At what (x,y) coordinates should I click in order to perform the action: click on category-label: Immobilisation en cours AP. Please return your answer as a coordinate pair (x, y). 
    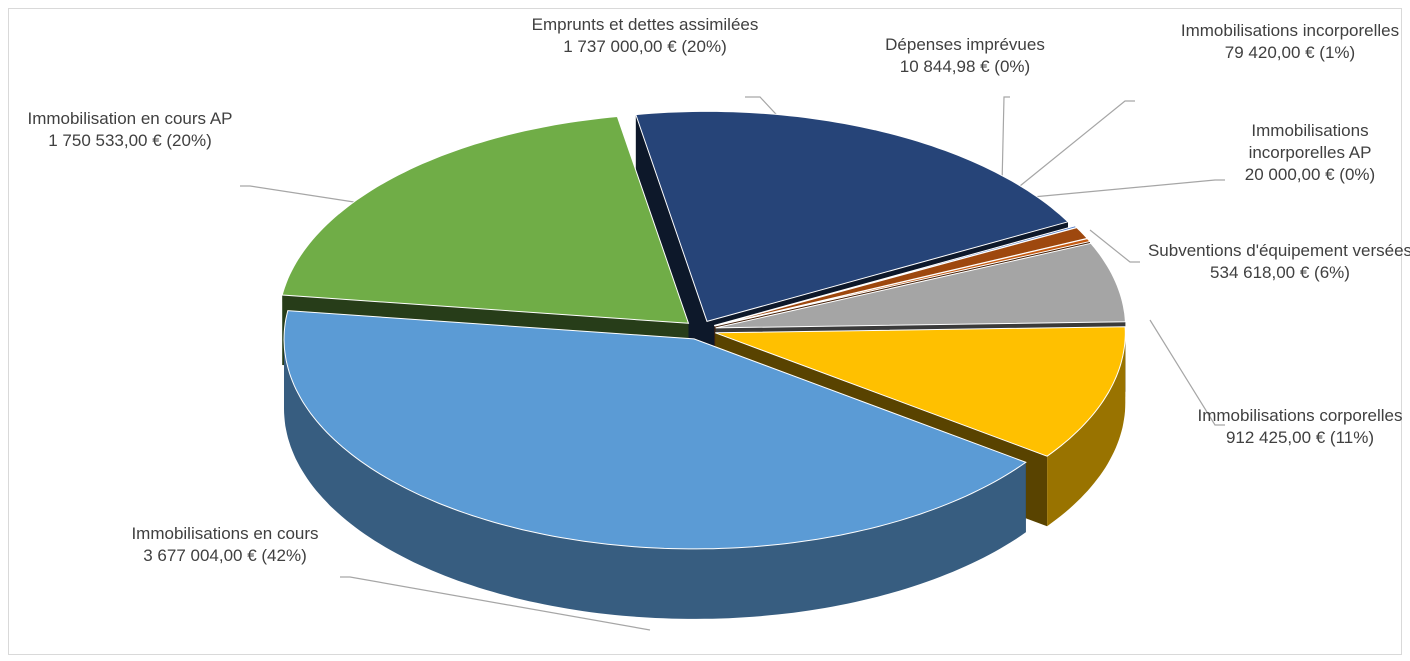
    Looking at the image, I should click on (130, 118).